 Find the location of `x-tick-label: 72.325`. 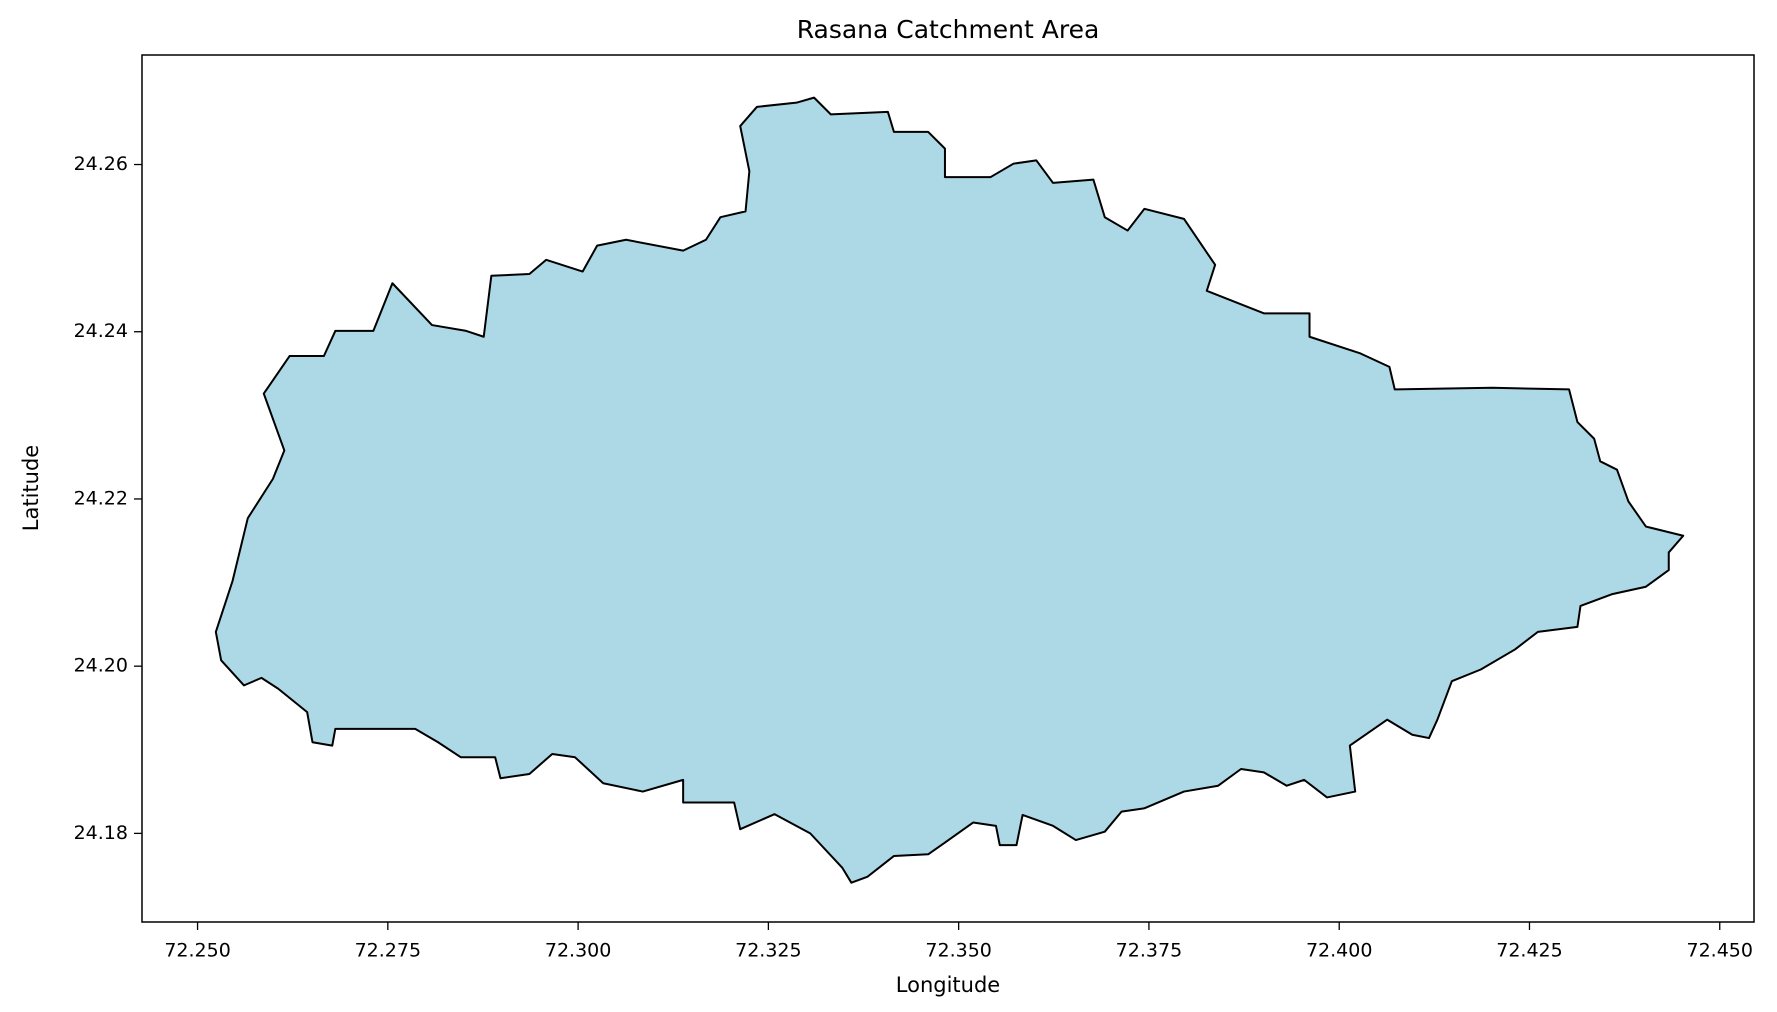

x-tick-label: 72.325 is located at coordinates (768, 951).